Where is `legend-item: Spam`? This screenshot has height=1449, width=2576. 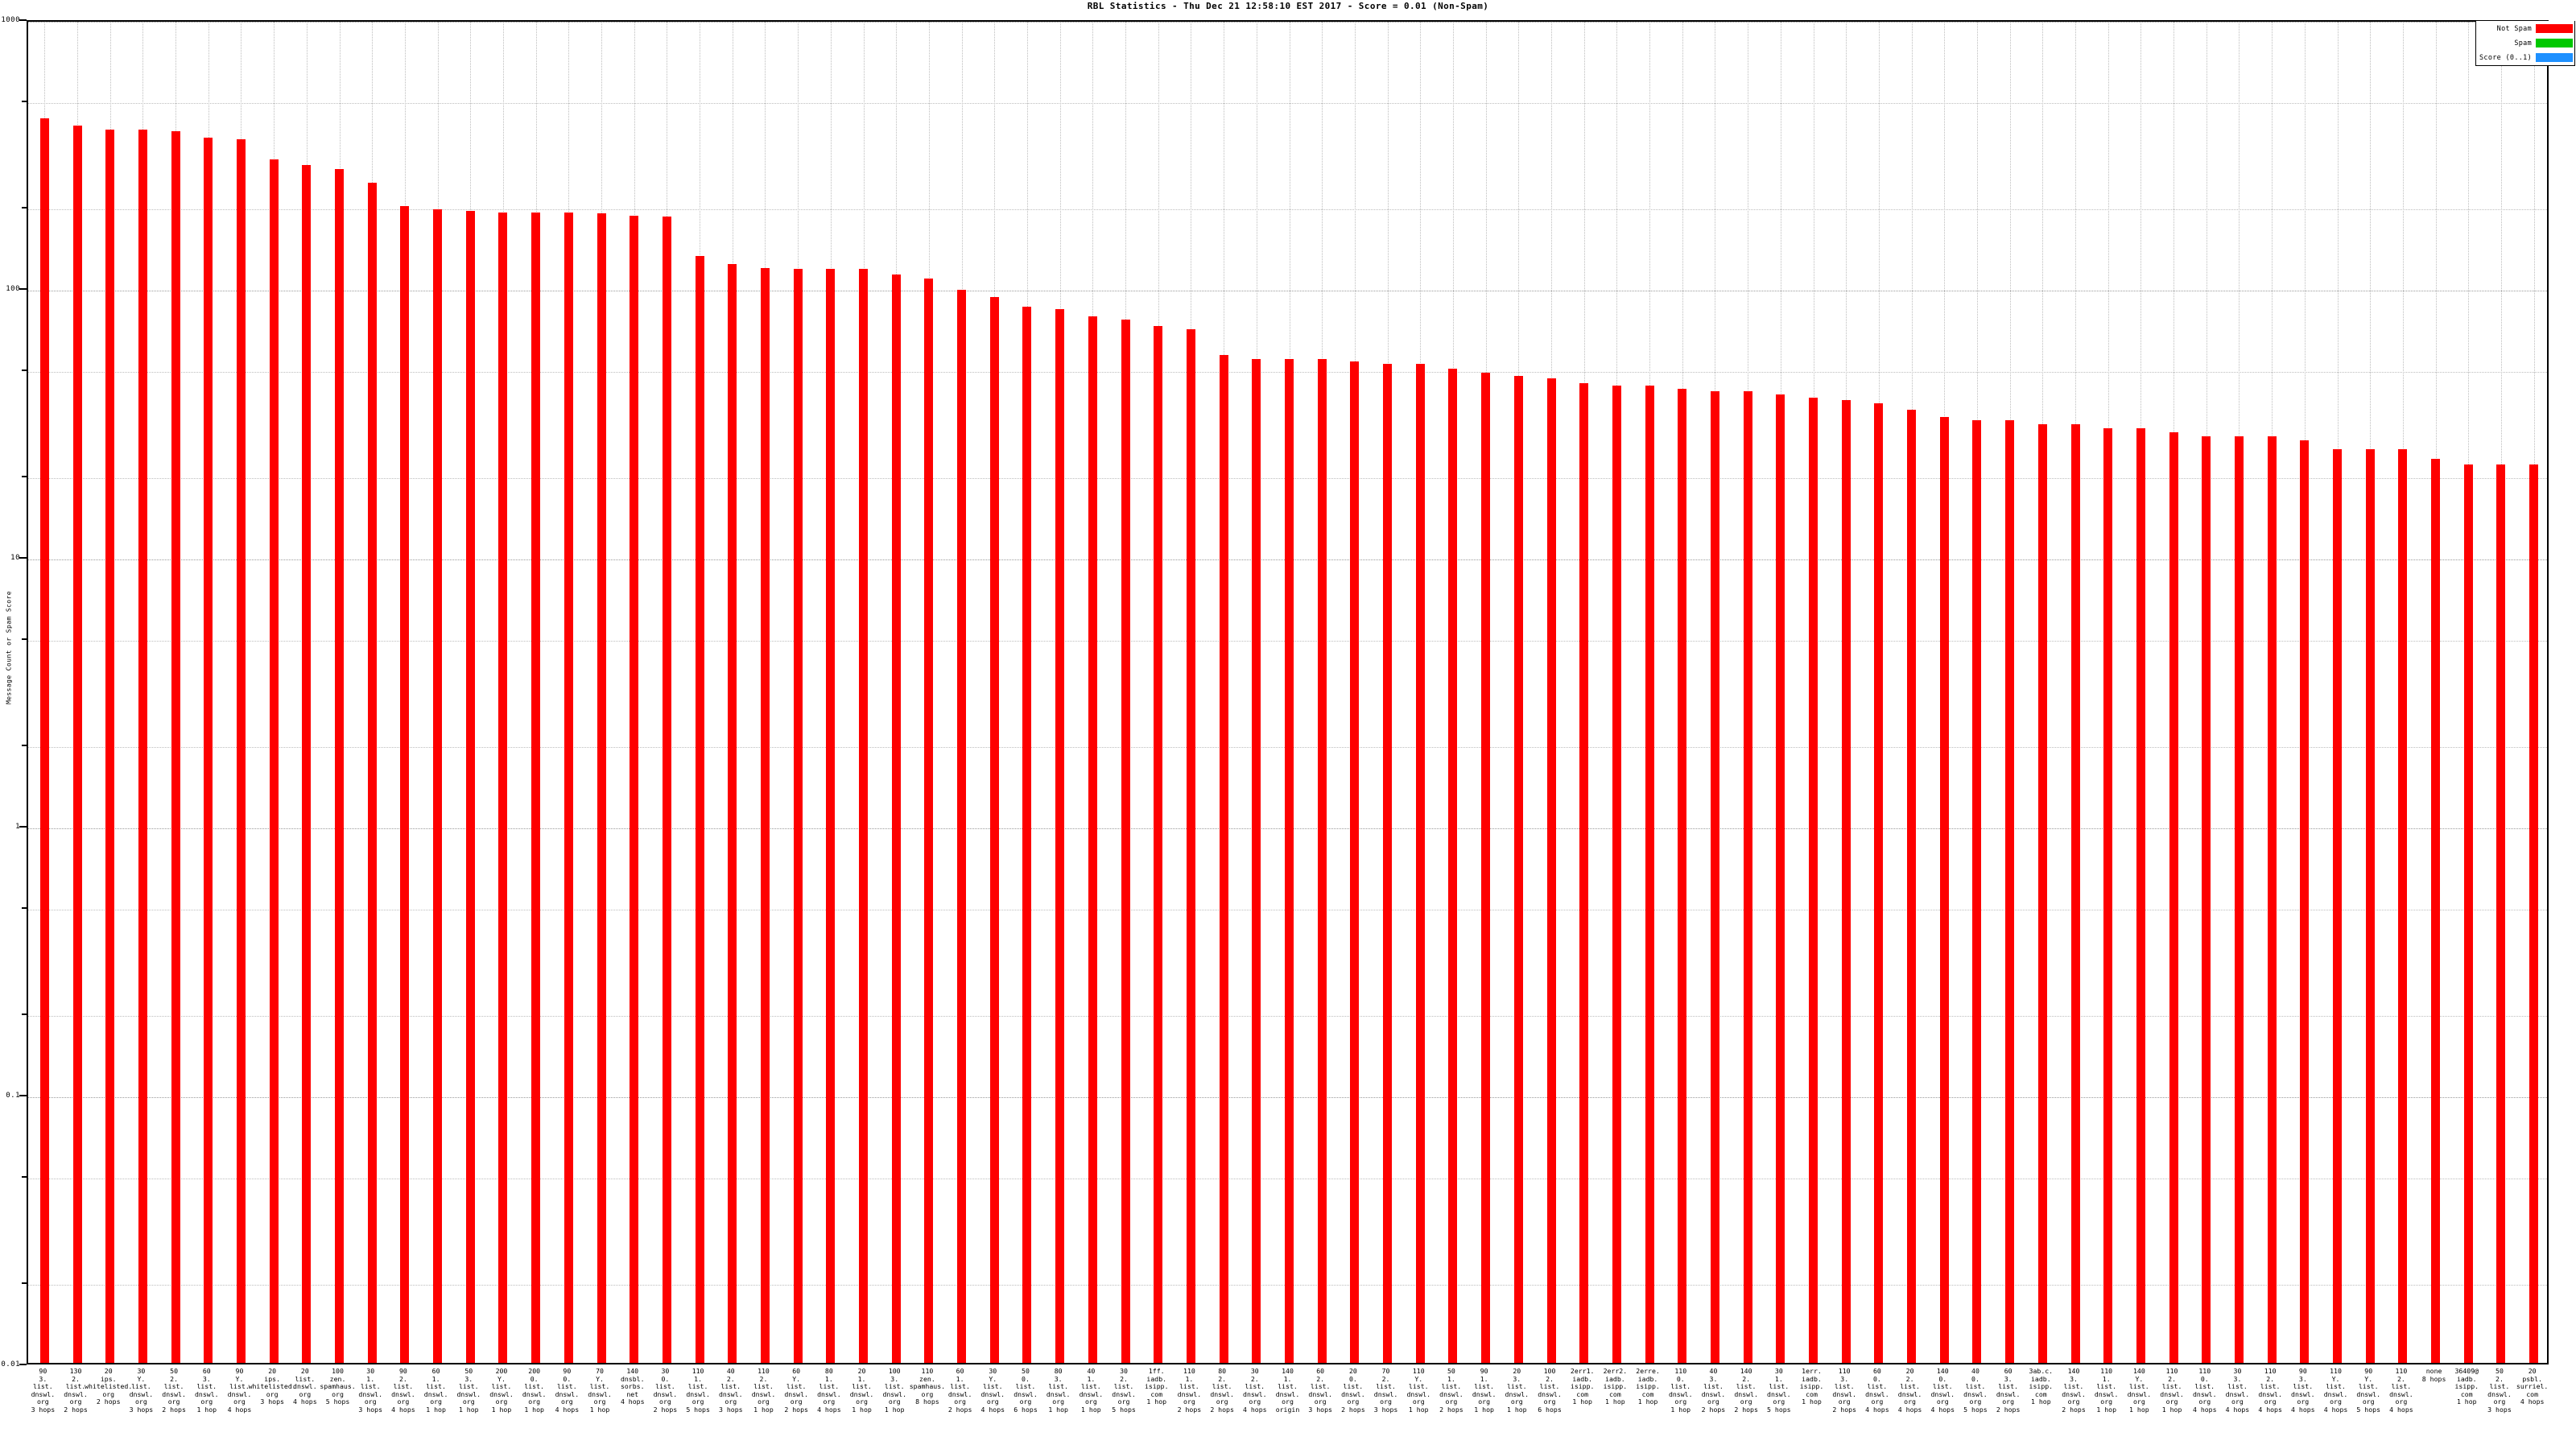
legend-item: Spam is located at coordinates (2526, 43).